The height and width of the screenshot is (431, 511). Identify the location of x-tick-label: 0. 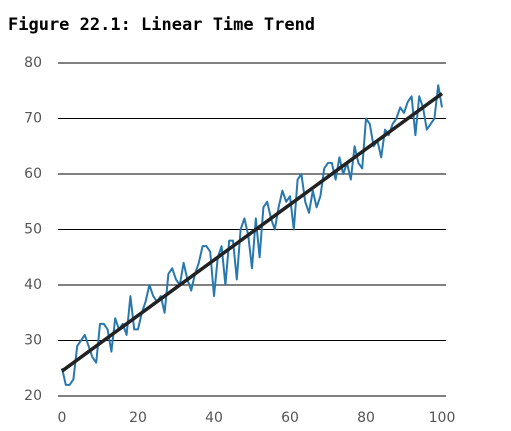
(62, 418).